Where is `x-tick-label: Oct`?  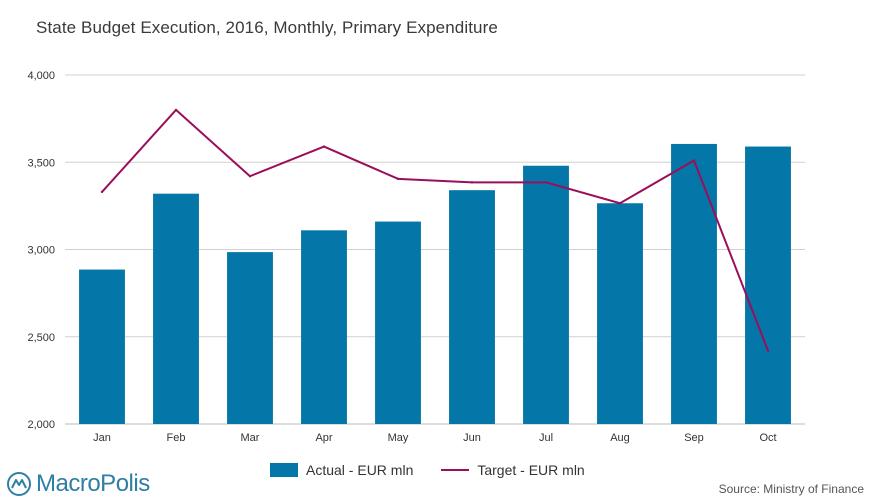 x-tick-label: Oct is located at coordinates (767, 438).